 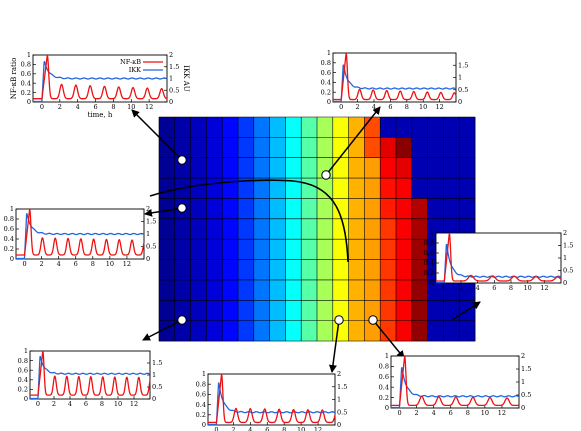 What do you see at coordinates (186, 78) in the screenshot?
I see `y-axis-label-right: IKK AU` at bounding box center [186, 78].